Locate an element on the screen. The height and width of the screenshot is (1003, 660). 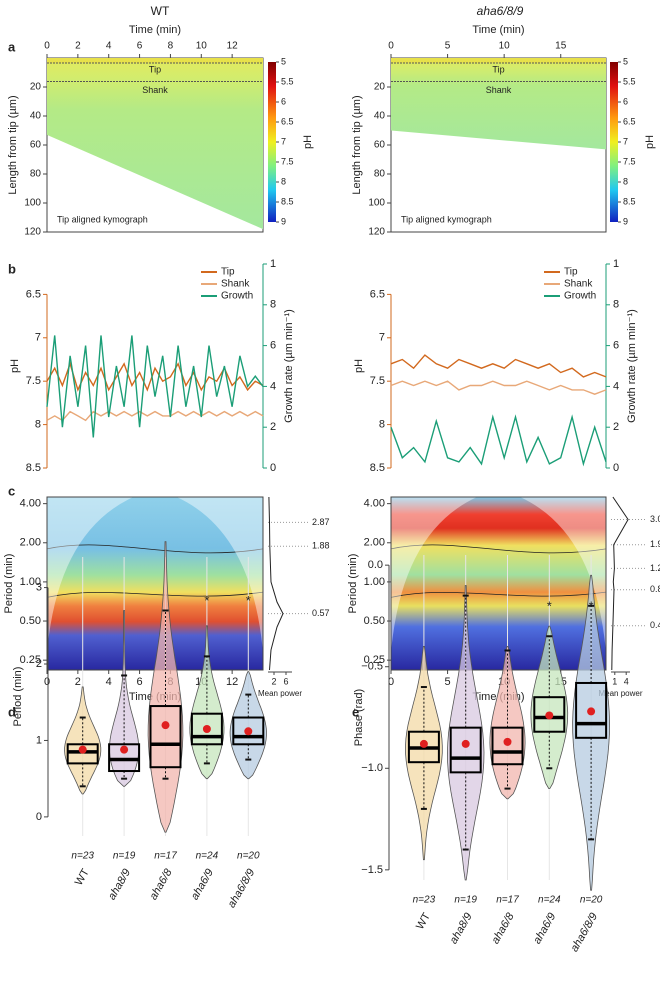
x-tick-label: aha8/9 is located at coordinates (461, 928).